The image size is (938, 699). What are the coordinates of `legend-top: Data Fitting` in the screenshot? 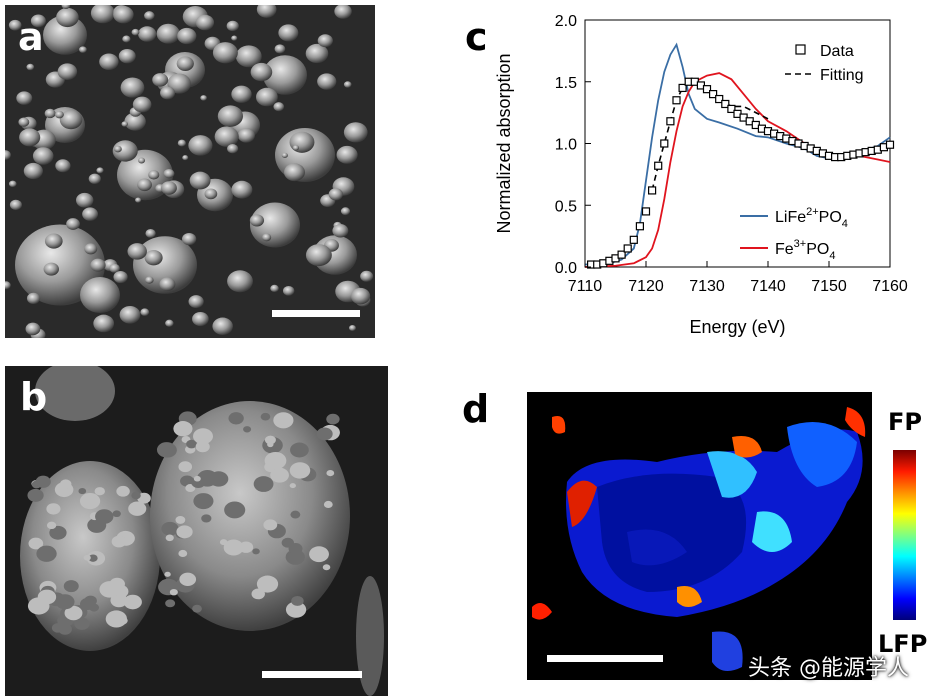 It's located at (824, 63).